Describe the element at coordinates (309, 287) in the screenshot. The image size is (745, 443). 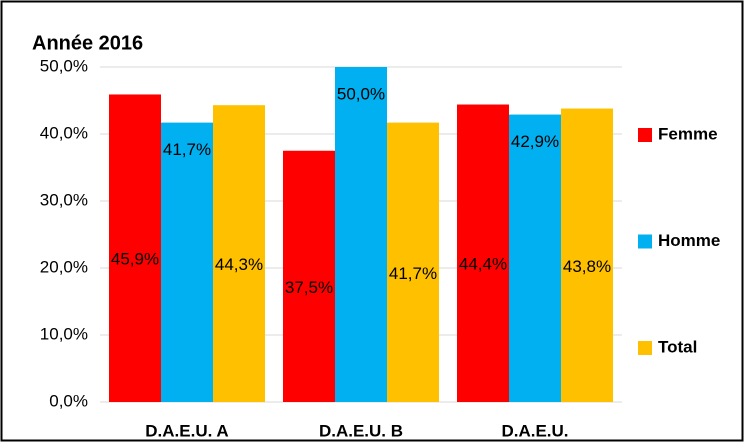
I see `data-label: 37,5%` at that location.